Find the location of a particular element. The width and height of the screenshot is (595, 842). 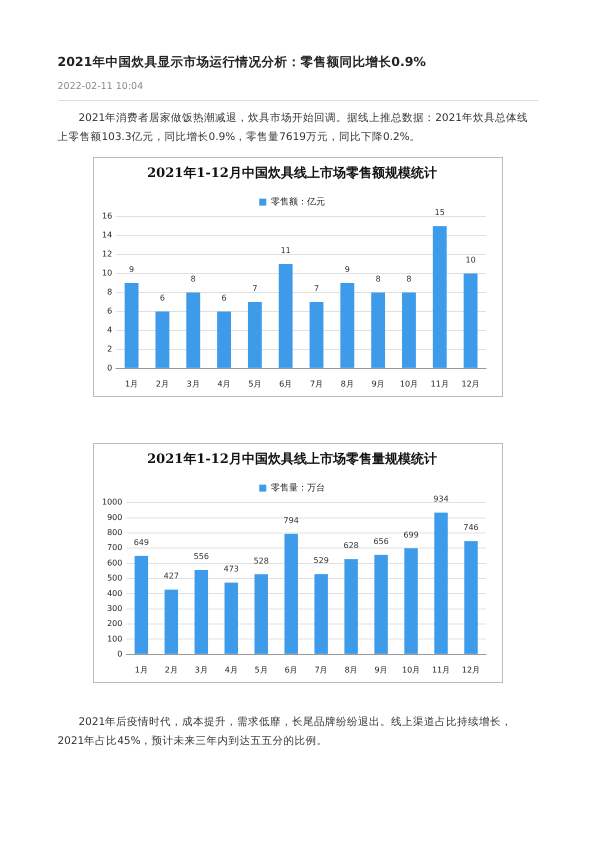

y-tick-label: 700 is located at coordinates (114, 547).